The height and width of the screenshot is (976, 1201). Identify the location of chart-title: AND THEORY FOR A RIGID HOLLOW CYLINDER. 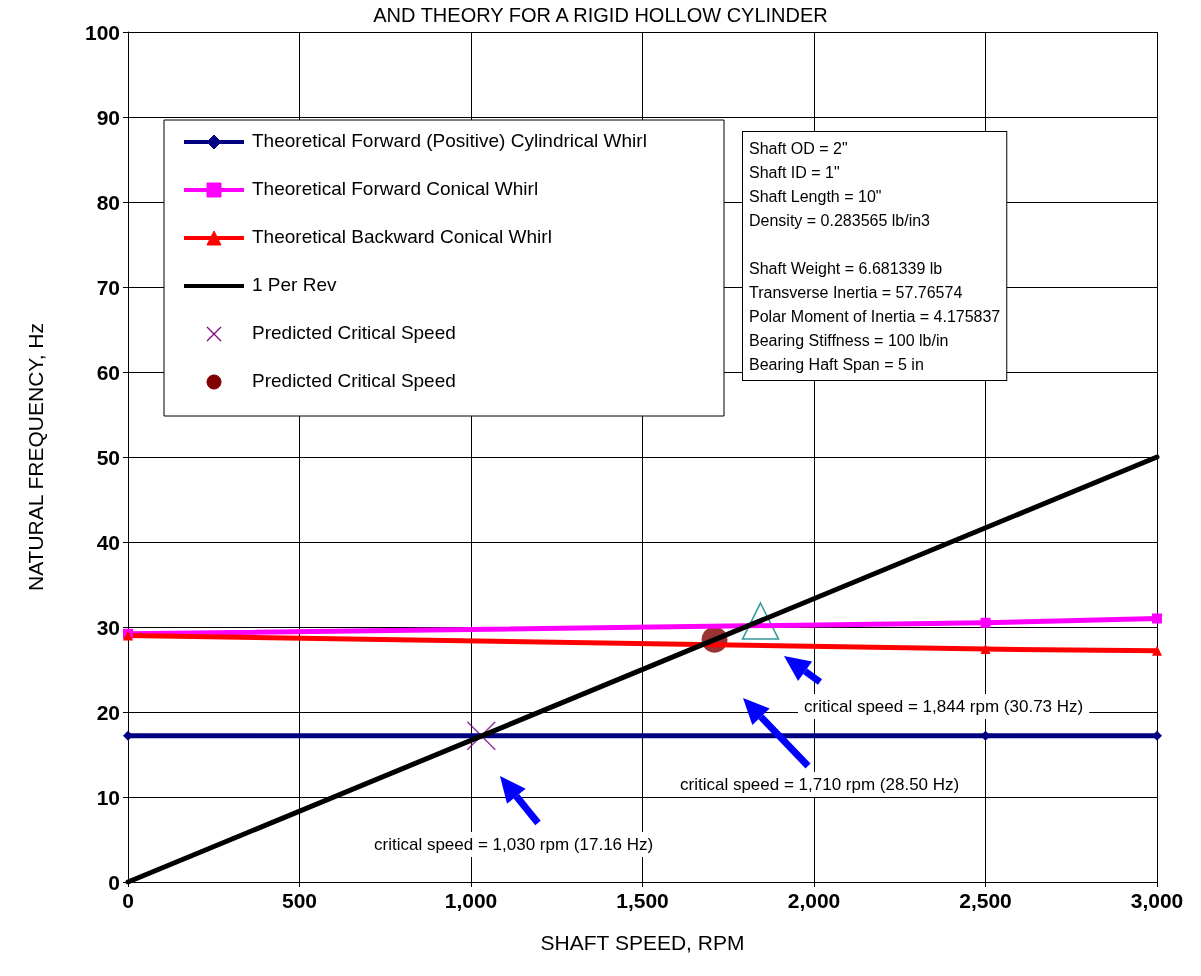
(600, 15).